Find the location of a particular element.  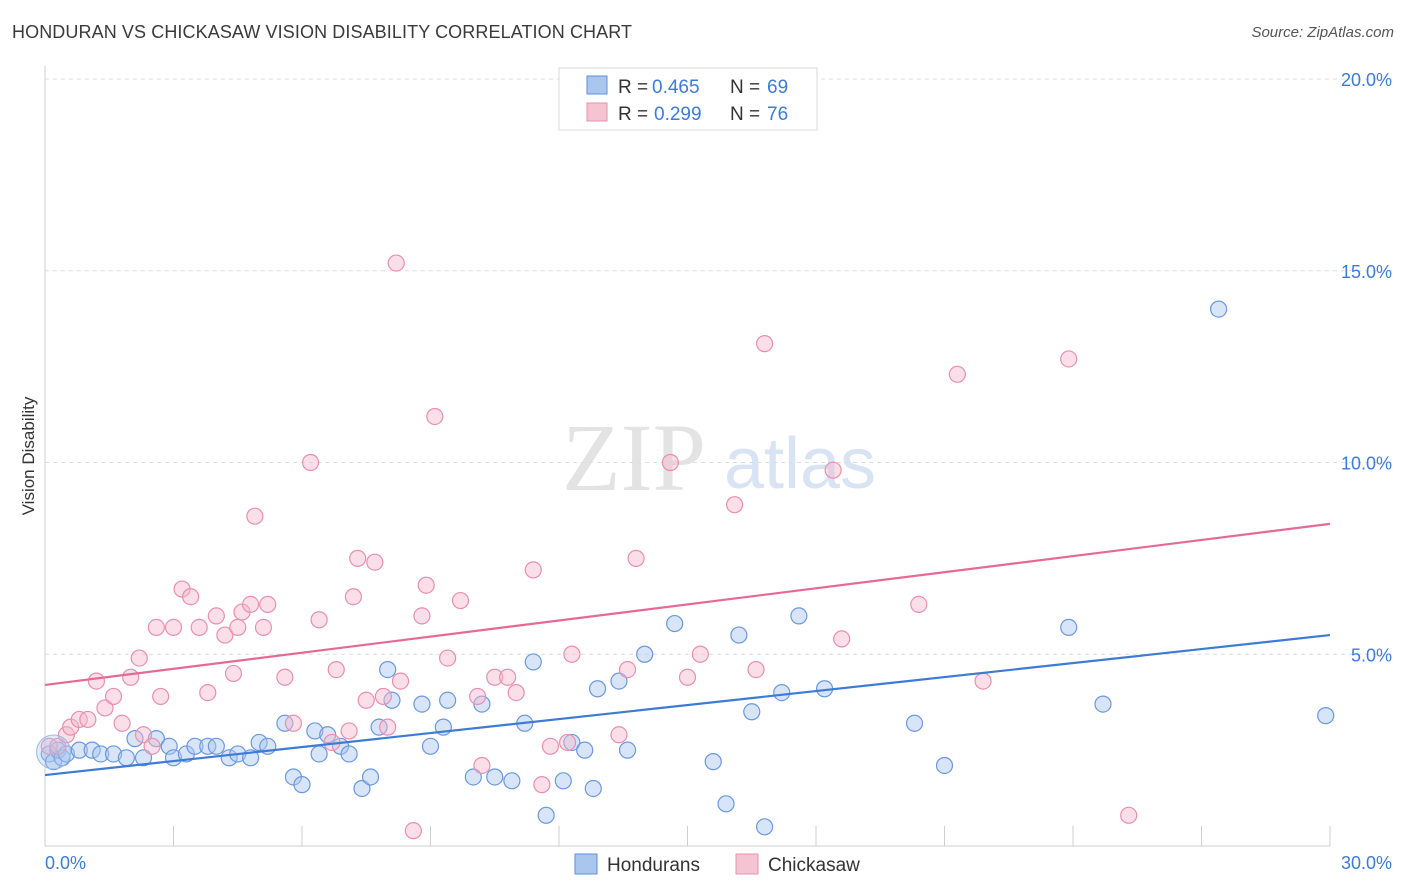

y-tick-label: 5.0% is located at coordinates (1371, 655).